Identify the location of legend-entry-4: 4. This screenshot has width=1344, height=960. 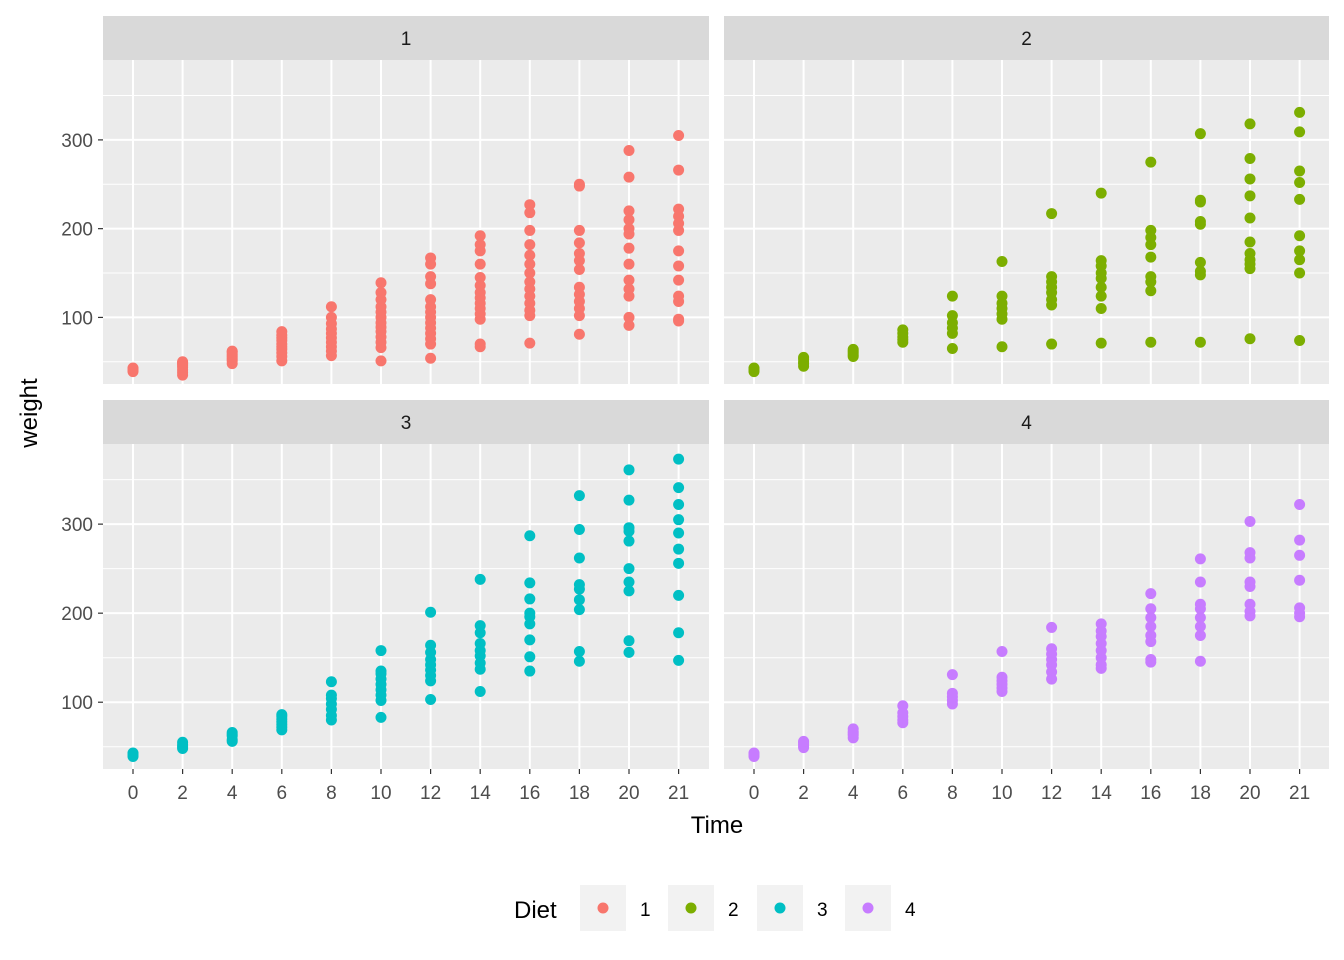
(880, 908).